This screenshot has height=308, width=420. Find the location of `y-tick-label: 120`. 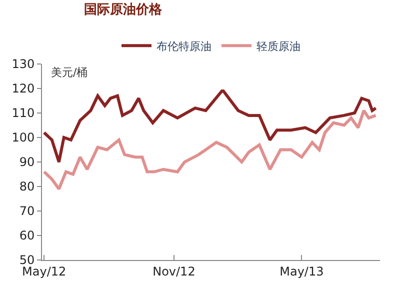

y-tick-label: 120 is located at coordinates (23, 89).